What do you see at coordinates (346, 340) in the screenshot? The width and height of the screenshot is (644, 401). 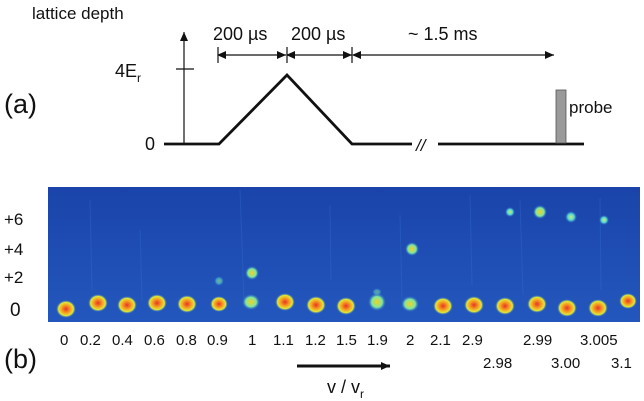 I see `x-label: 1.5` at bounding box center [346, 340].